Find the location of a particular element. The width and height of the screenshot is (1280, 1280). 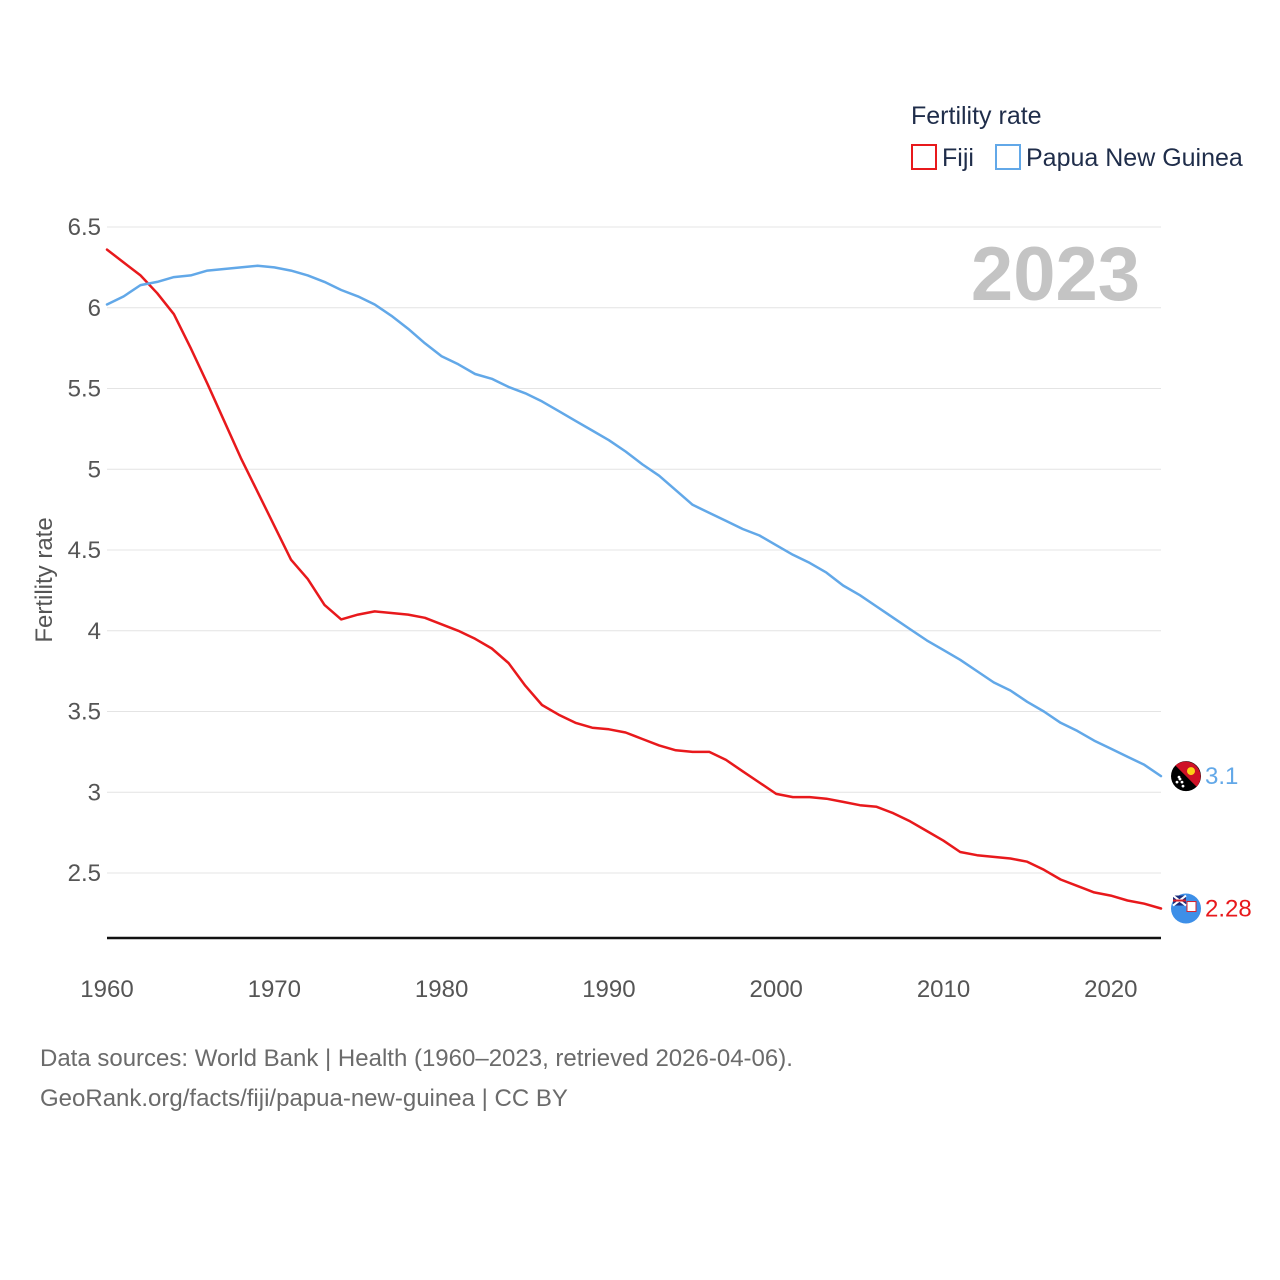

year-label: 2023 is located at coordinates (1055, 274).